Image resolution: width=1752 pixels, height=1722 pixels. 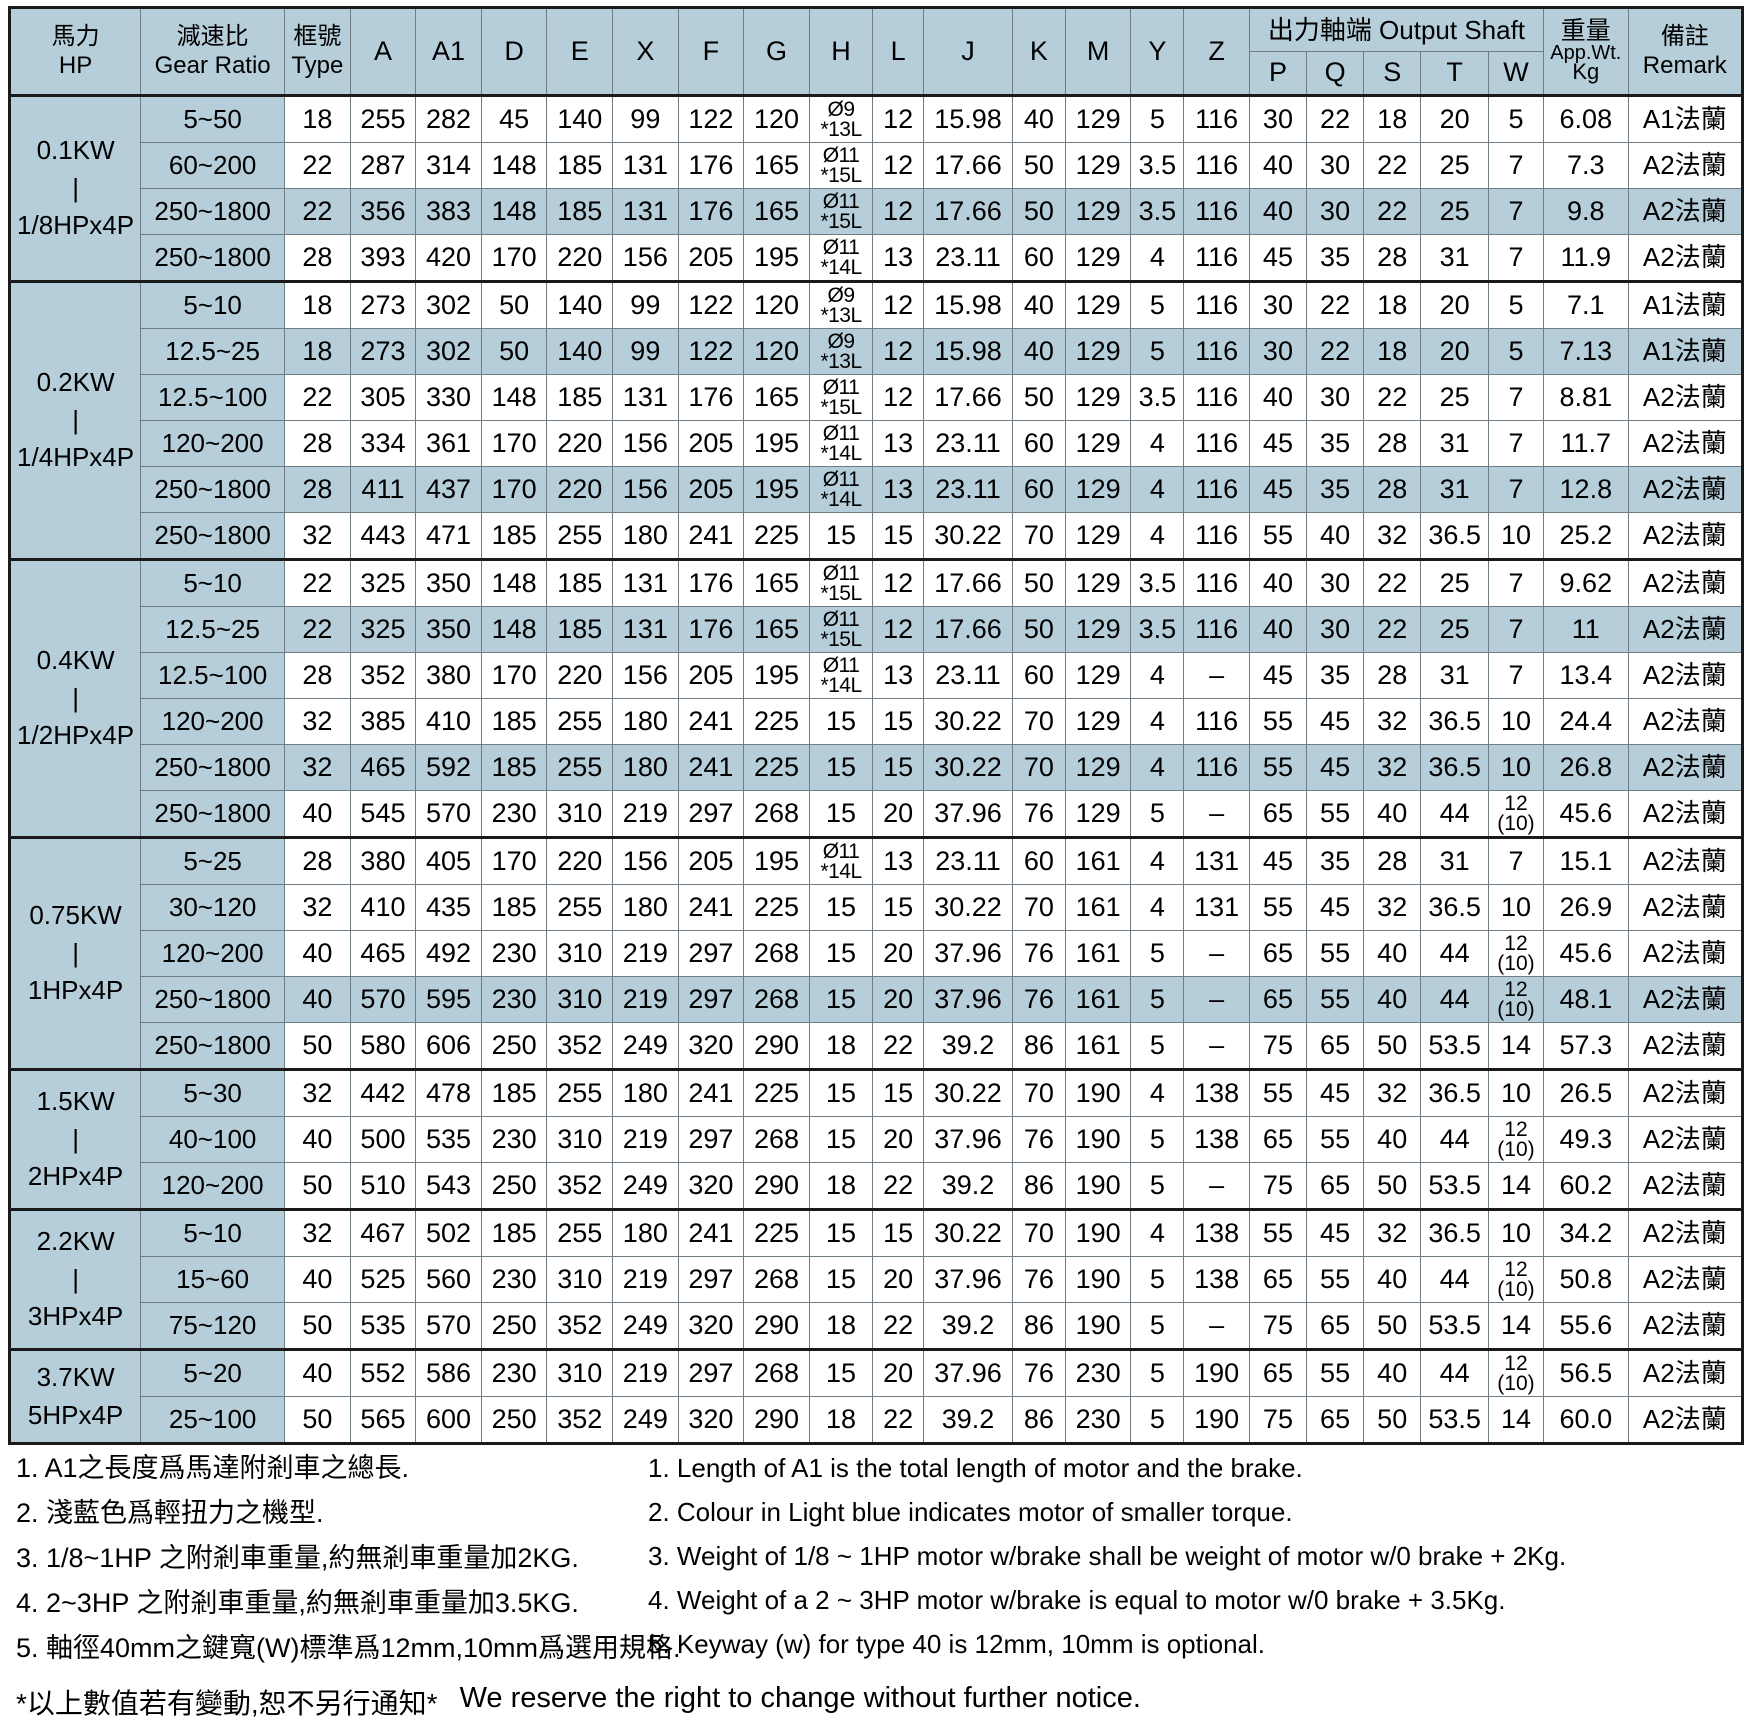 What do you see at coordinates (383, 860) in the screenshot?
I see `cell-A: 380` at bounding box center [383, 860].